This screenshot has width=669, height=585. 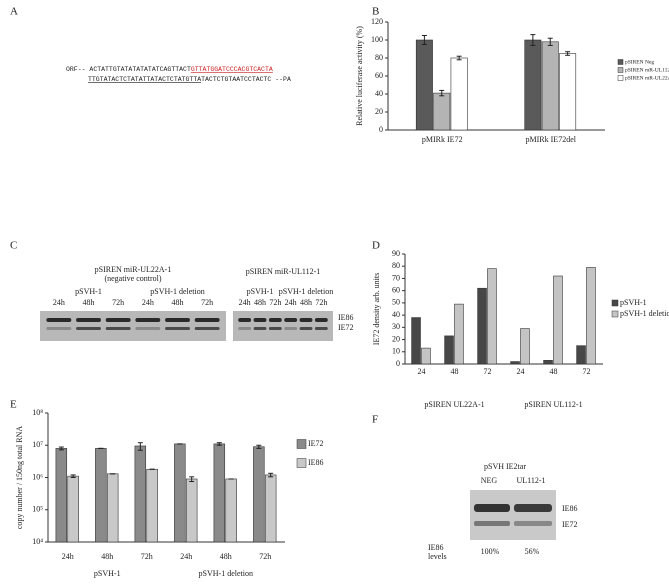 What do you see at coordinates (13, 405) in the screenshot?
I see `panel-letter: E` at bounding box center [13, 405].